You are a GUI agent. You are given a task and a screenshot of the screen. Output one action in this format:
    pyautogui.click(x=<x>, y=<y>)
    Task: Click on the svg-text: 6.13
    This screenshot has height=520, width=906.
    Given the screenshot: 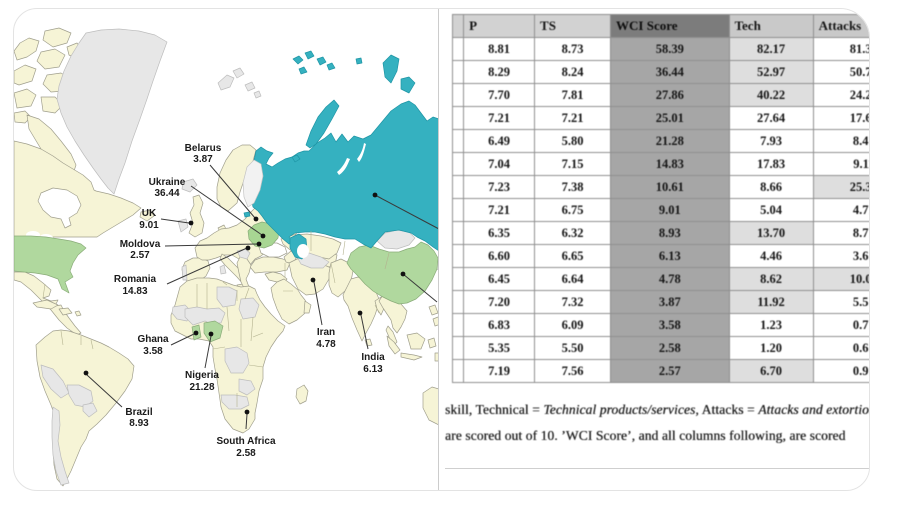 What is the action you would take?
    pyautogui.click(x=373, y=369)
    